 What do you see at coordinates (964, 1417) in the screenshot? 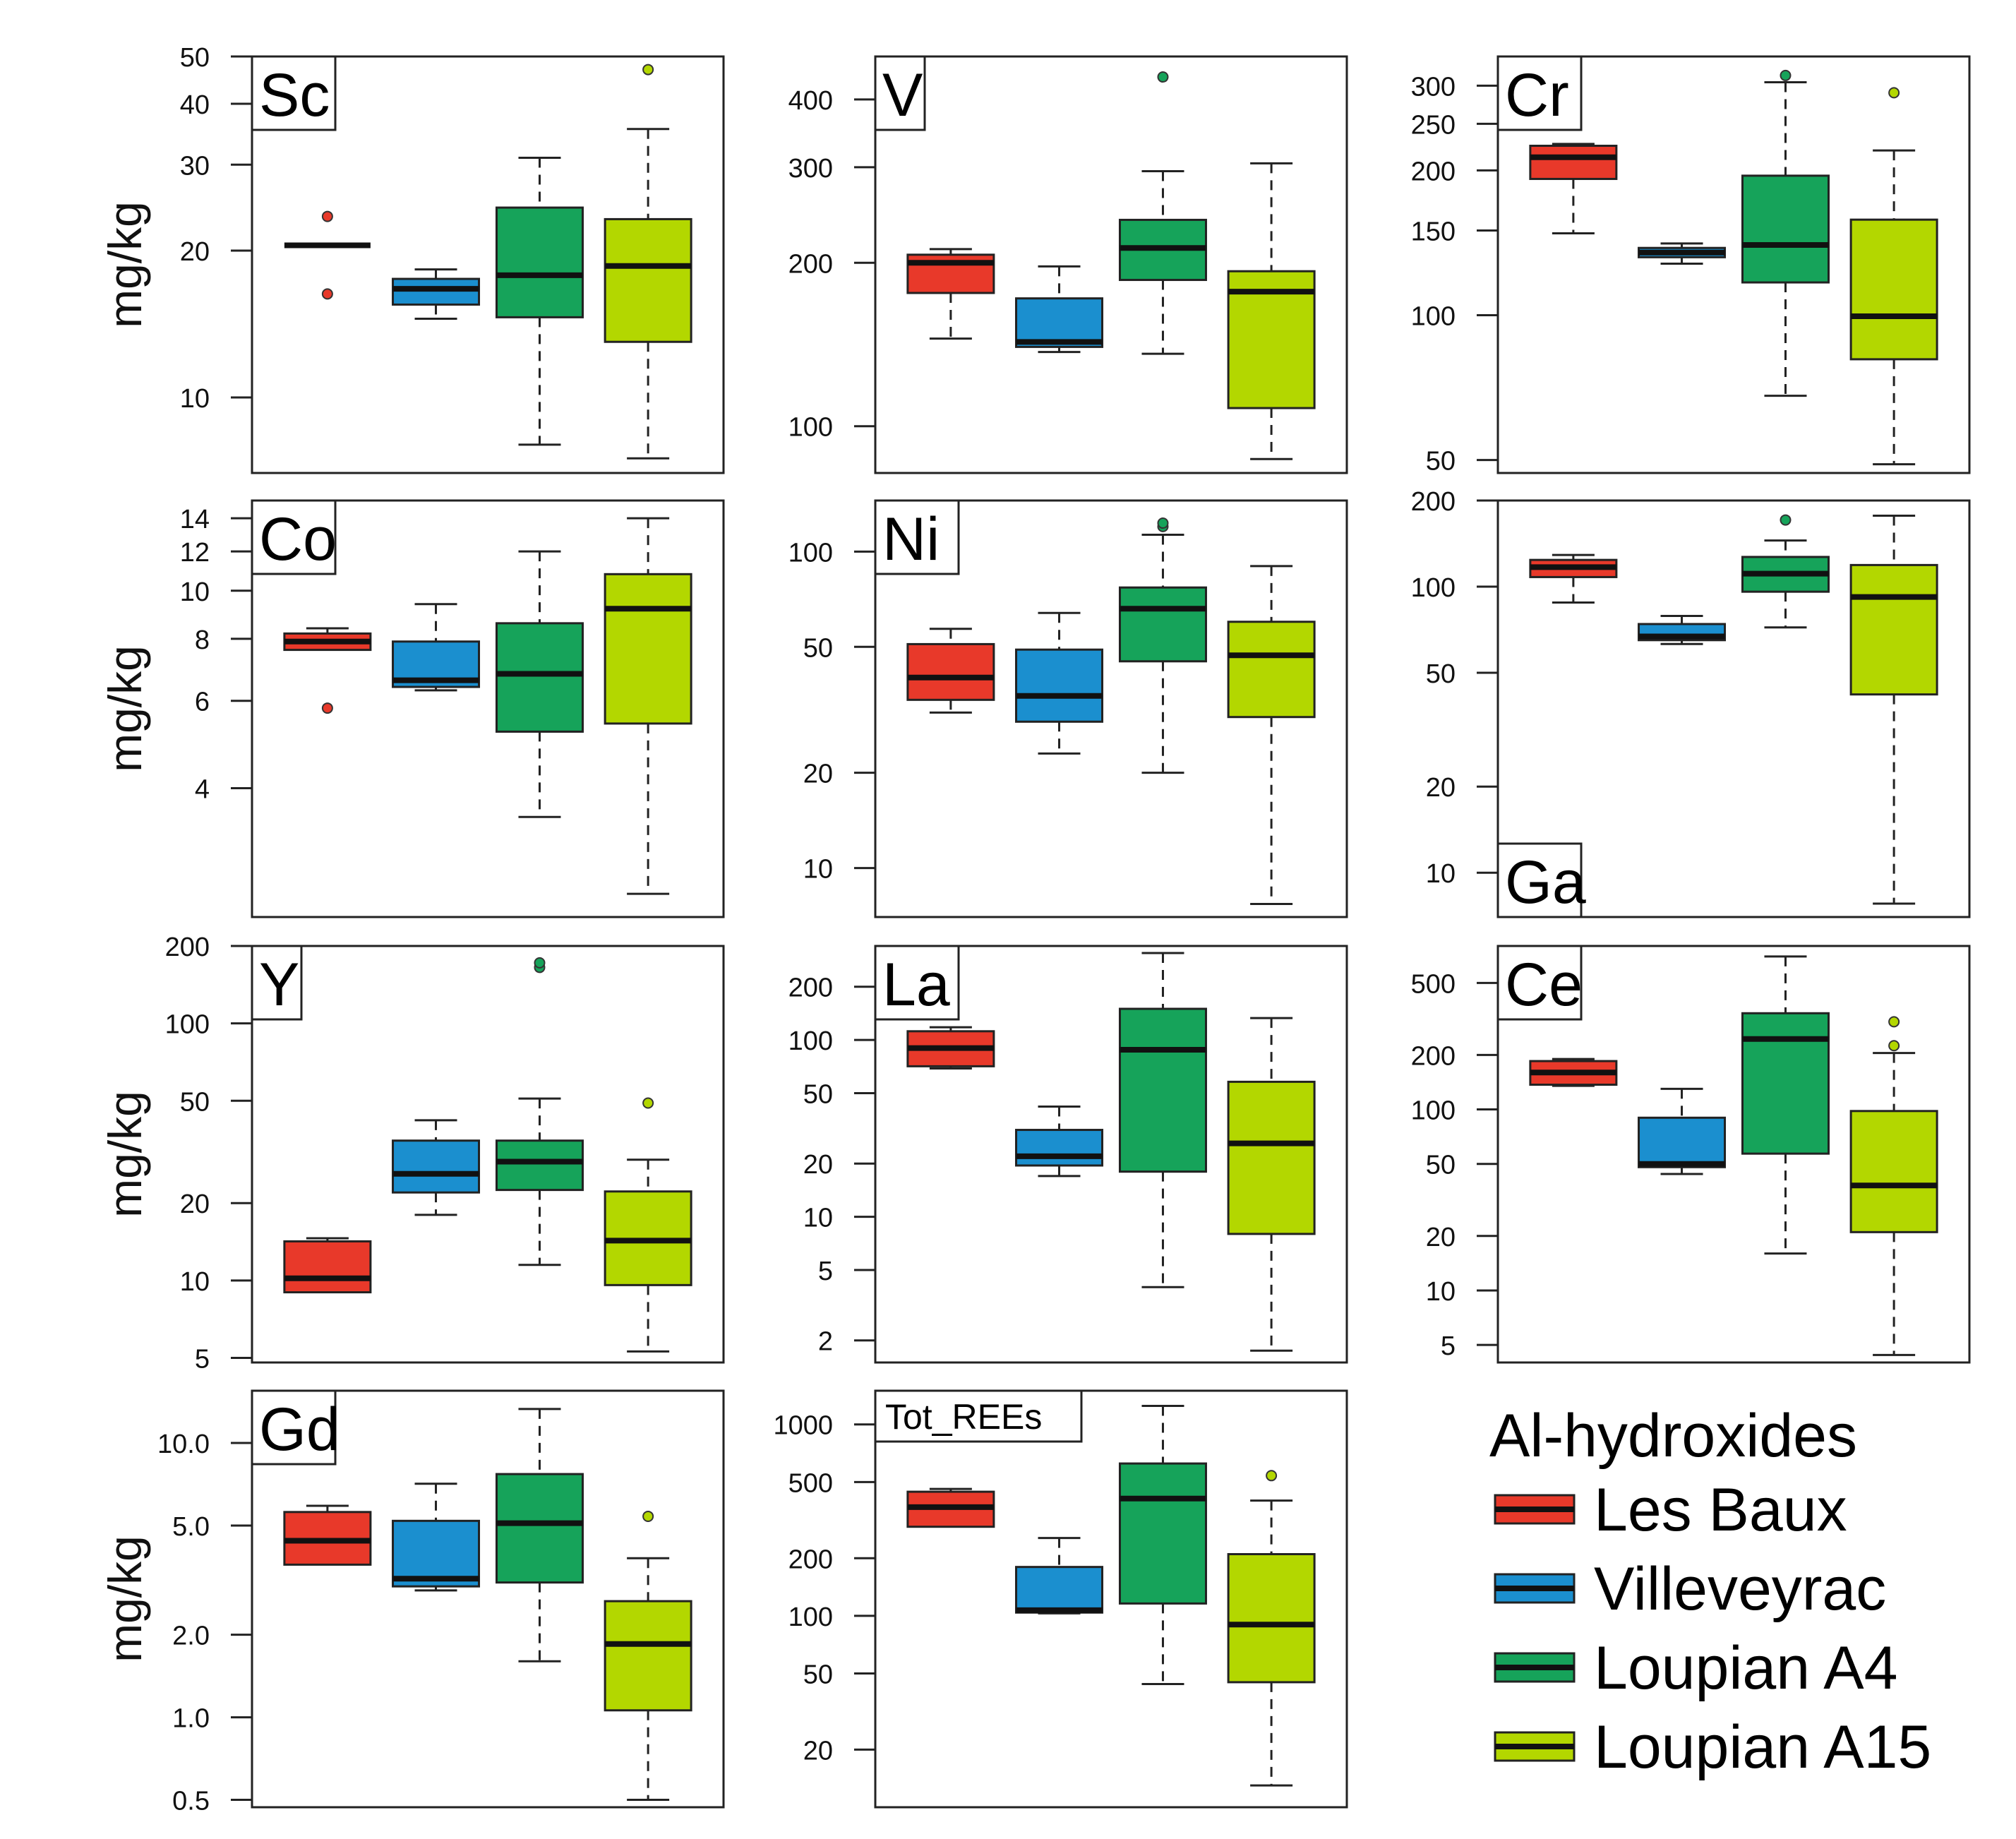
I see `panel-title: Tot_REEs` at bounding box center [964, 1417].